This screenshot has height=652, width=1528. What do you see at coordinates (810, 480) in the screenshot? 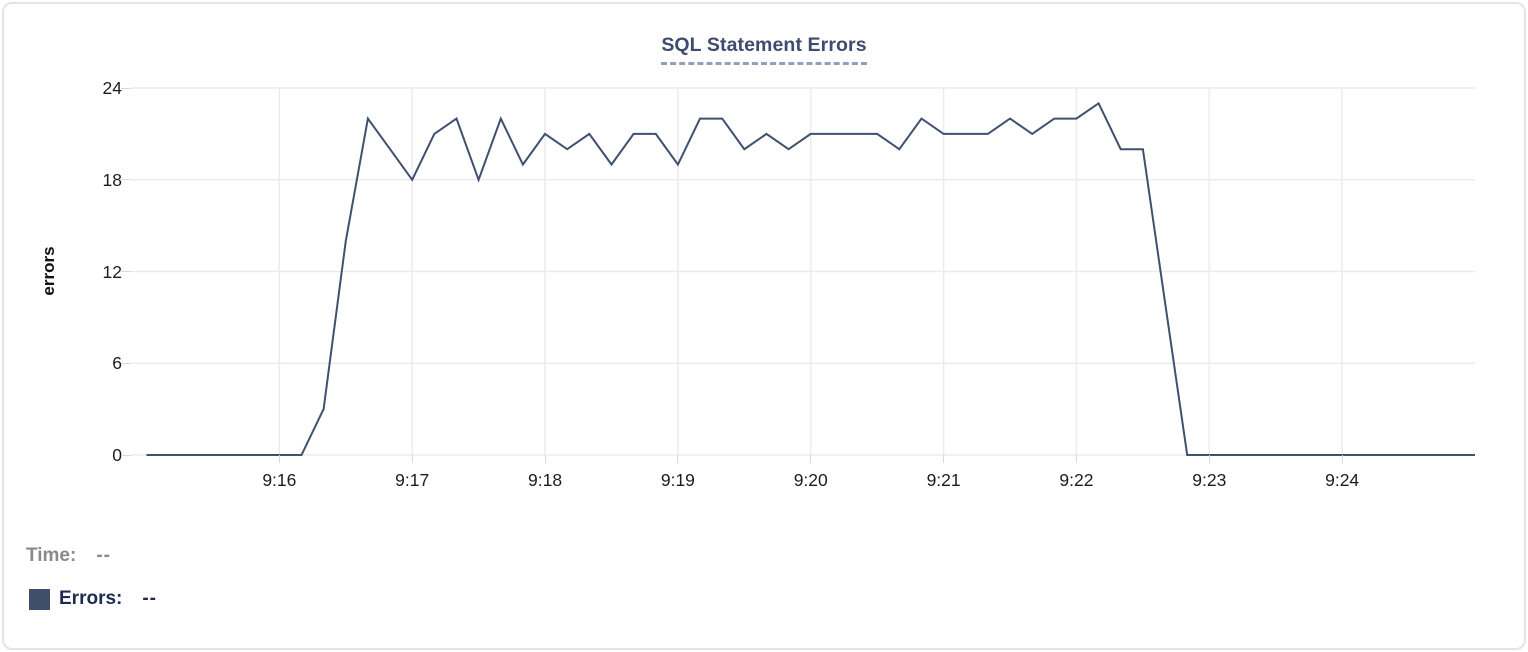
I see `x-axis-tick-label: 9:20` at bounding box center [810, 480].